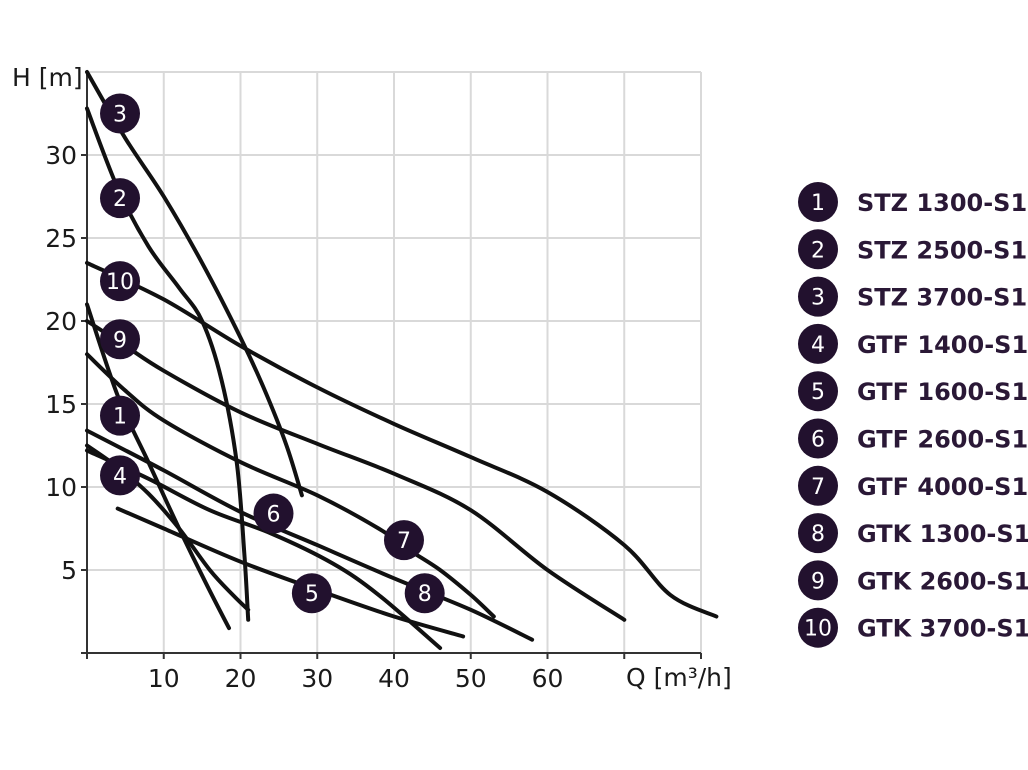 This screenshot has height=770, width=1028. I want to click on legend-entry-7: GTF 4000-S1, so click(942, 487).